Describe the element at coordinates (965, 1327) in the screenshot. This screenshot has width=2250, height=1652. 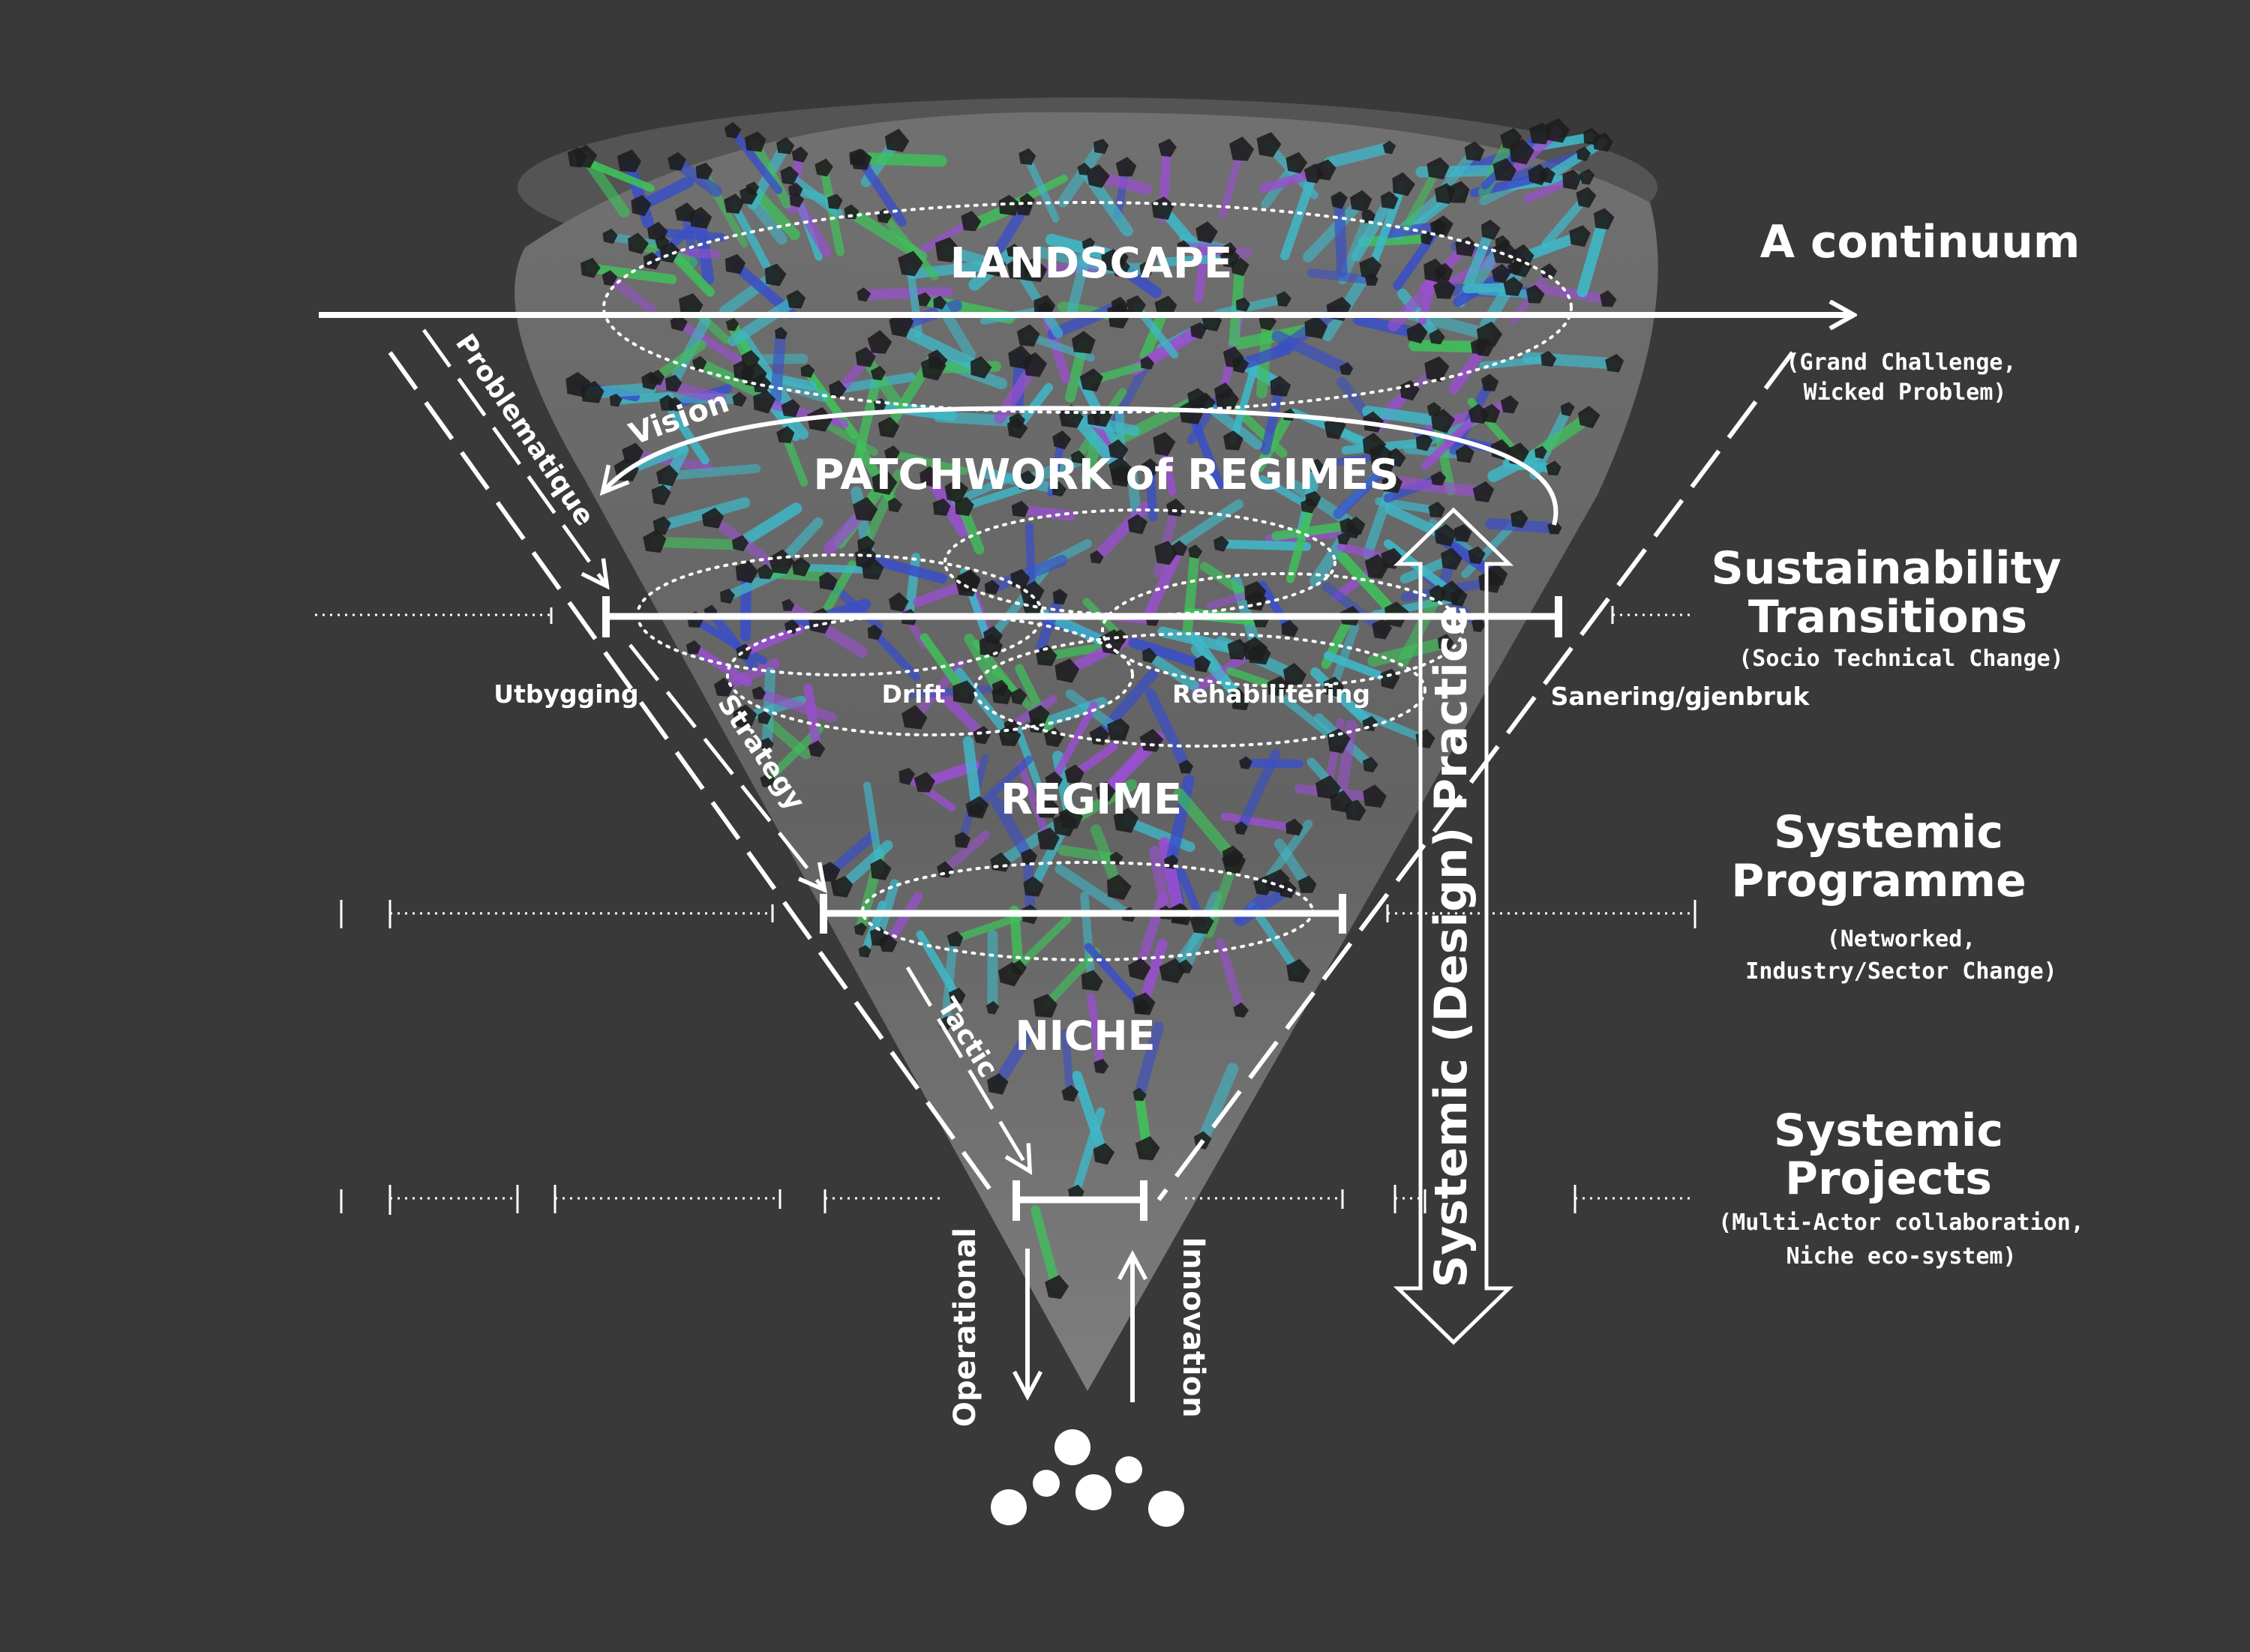
I see `operational-text: Operational` at that location.